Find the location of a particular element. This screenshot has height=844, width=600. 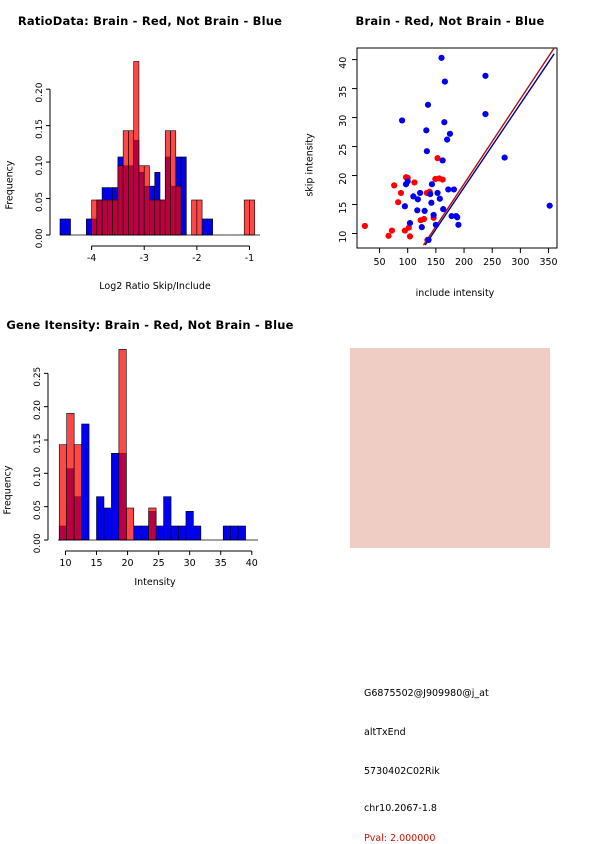

scatter-xlabel: include intensity is located at coordinates (455, 293).